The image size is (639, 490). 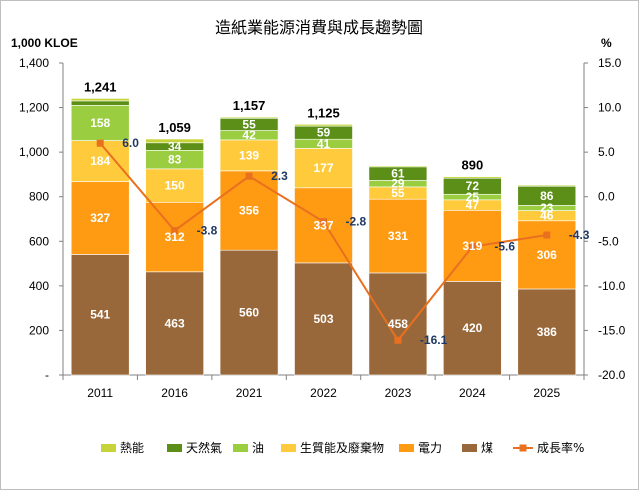 I want to click on right-tick-label: -10.0, so click(x=612, y=286).